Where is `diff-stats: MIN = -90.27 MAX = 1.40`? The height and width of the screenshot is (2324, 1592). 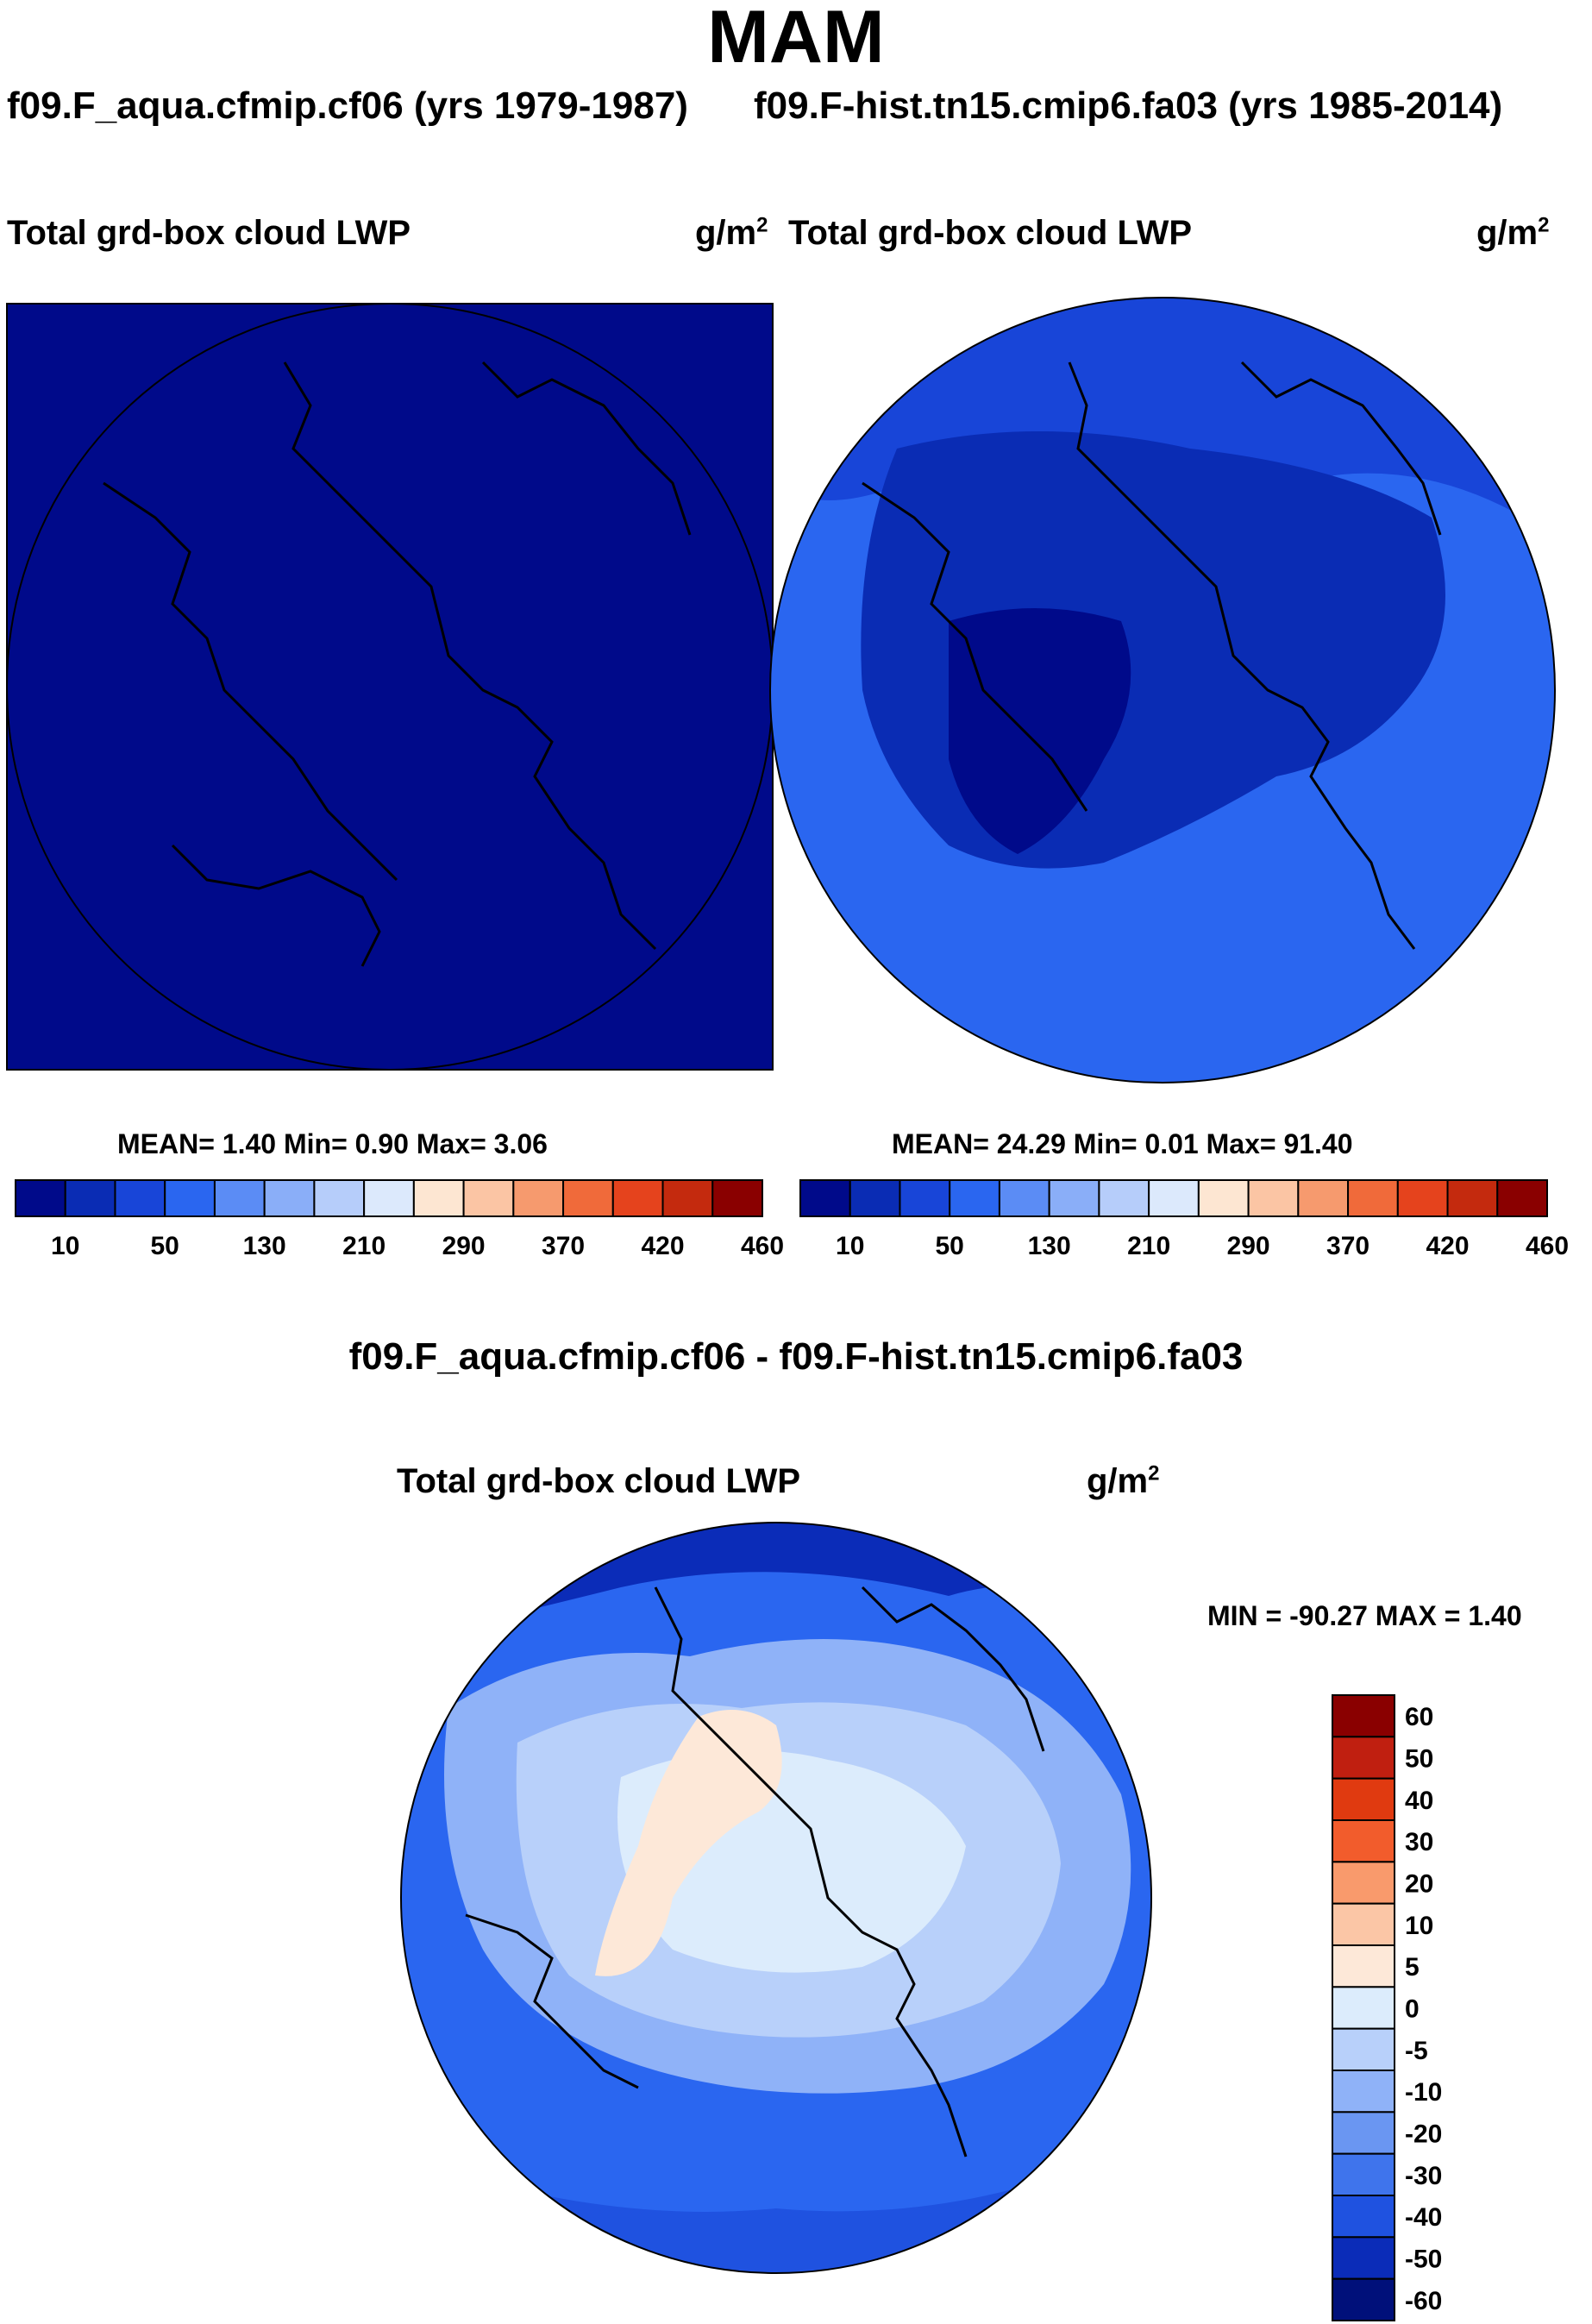
diff-stats: MIN = -90.27 MAX = 1.40 is located at coordinates (1364, 1615).